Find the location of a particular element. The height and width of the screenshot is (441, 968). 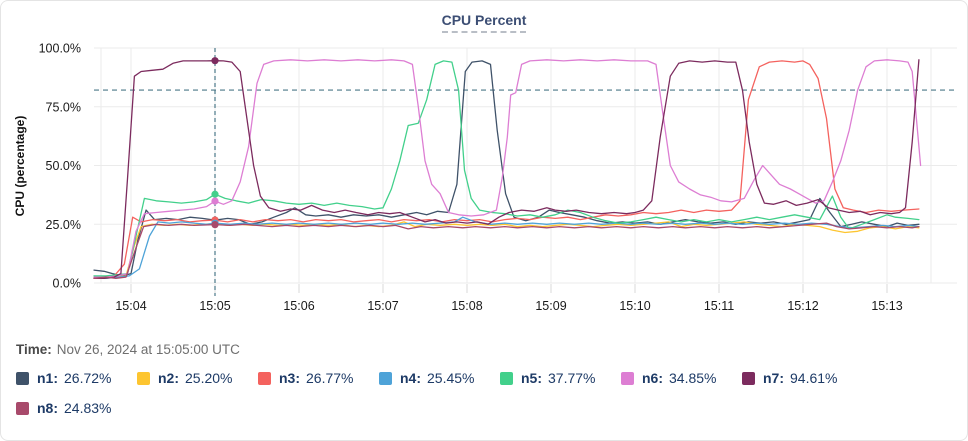

legend-series-value: 26.72% is located at coordinates (88, 378).